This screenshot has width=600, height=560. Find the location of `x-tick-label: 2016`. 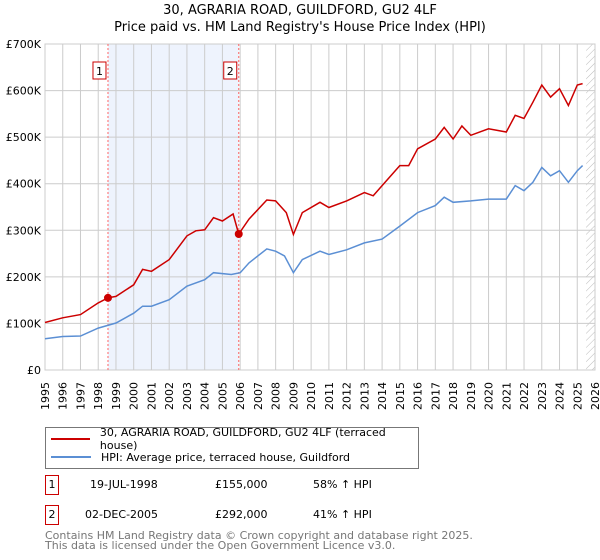

x-tick-label: 2016 is located at coordinates (418, 396).